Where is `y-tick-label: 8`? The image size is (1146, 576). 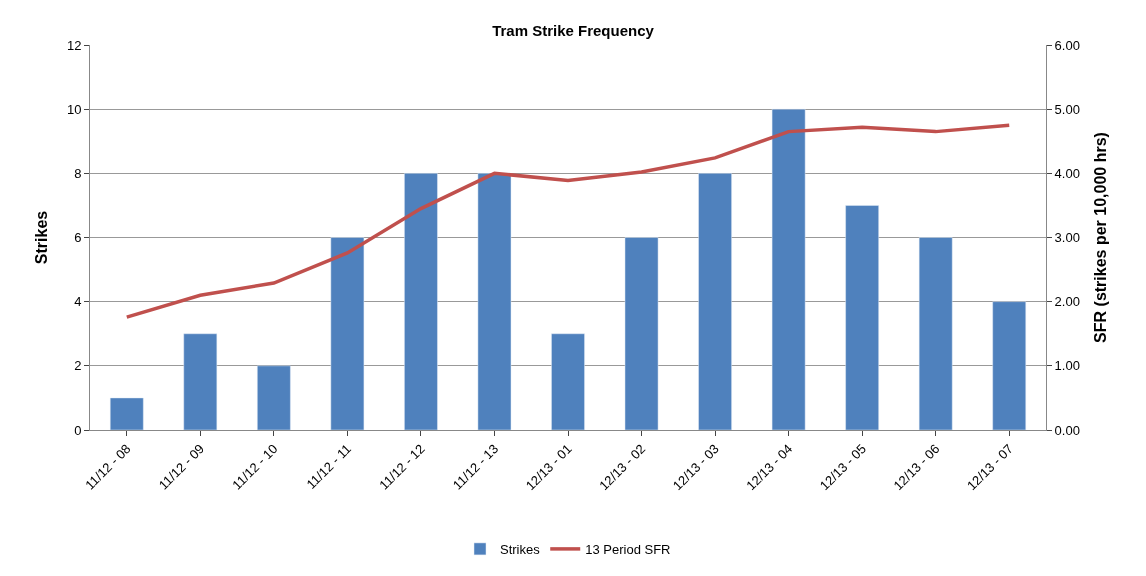
y-tick-label: 8 is located at coordinates (78, 173).